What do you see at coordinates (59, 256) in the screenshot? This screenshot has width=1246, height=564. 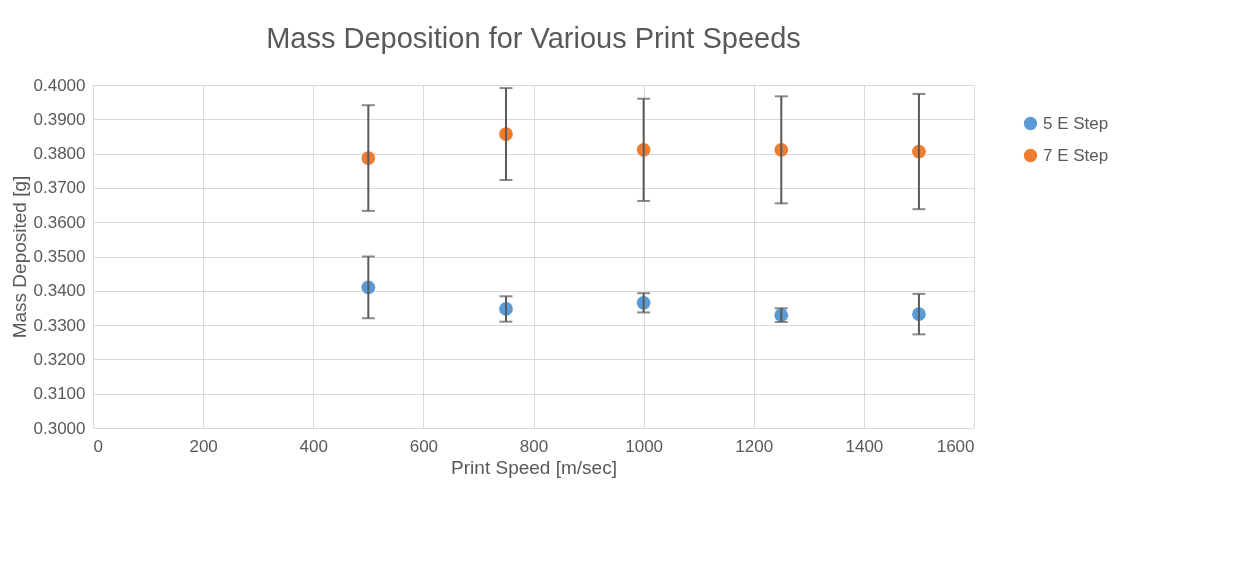 I see `y-tick-label: 0.3500` at bounding box center [59, 256].